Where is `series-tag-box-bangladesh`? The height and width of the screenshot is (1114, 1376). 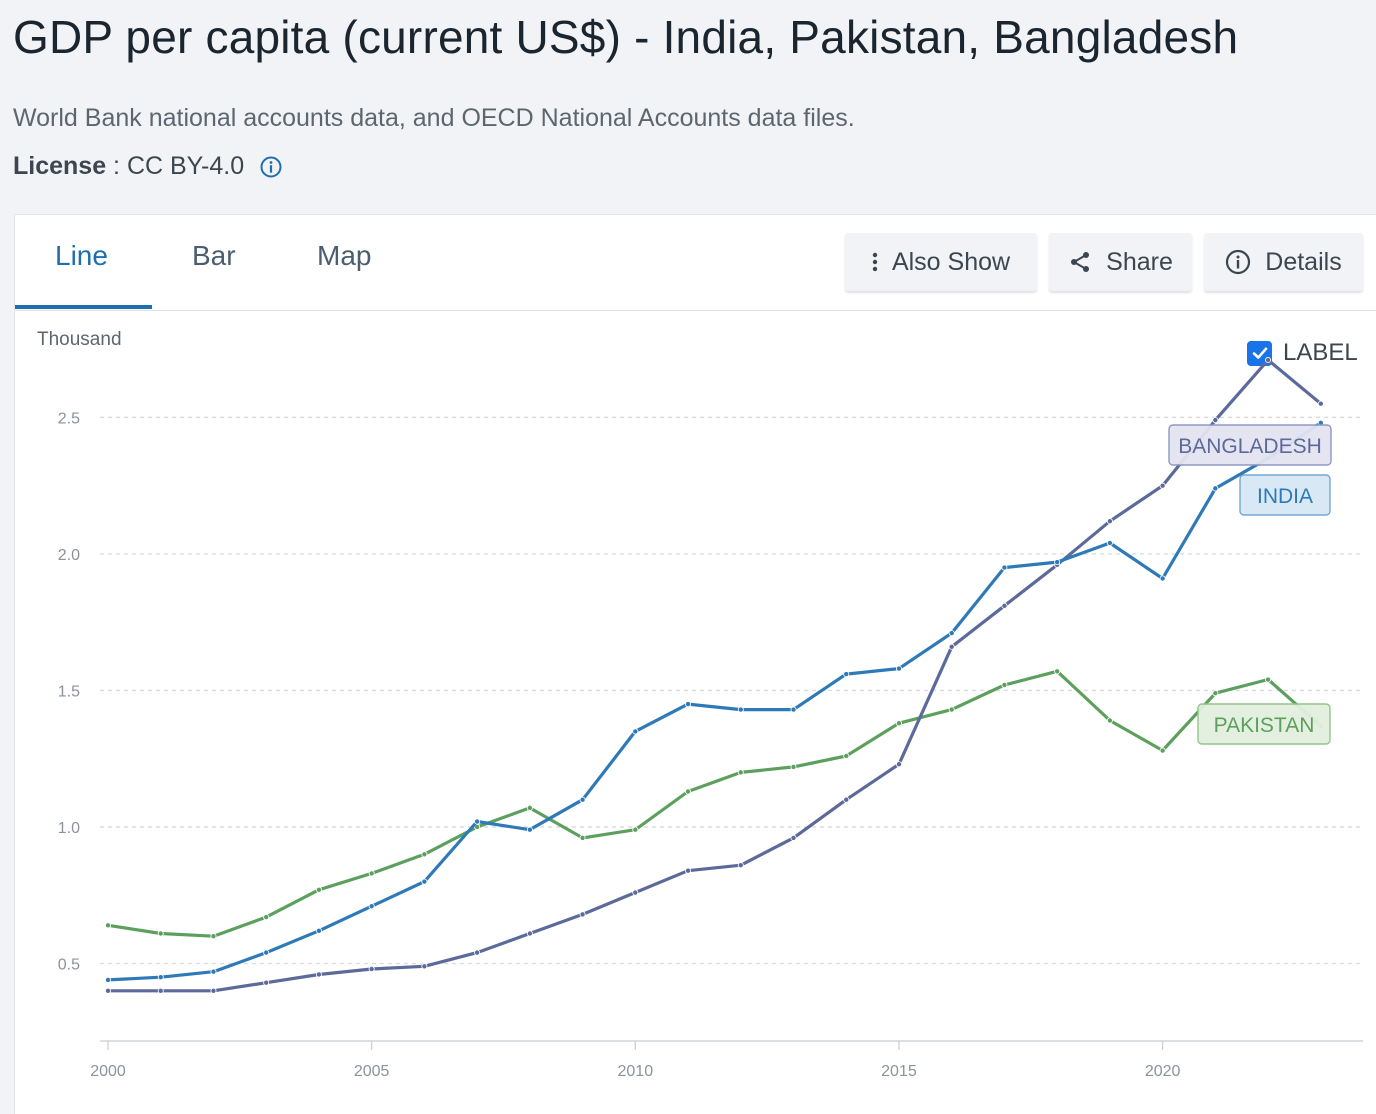
series-tag-box-bangladesh is located at coordinates (1250, 445).